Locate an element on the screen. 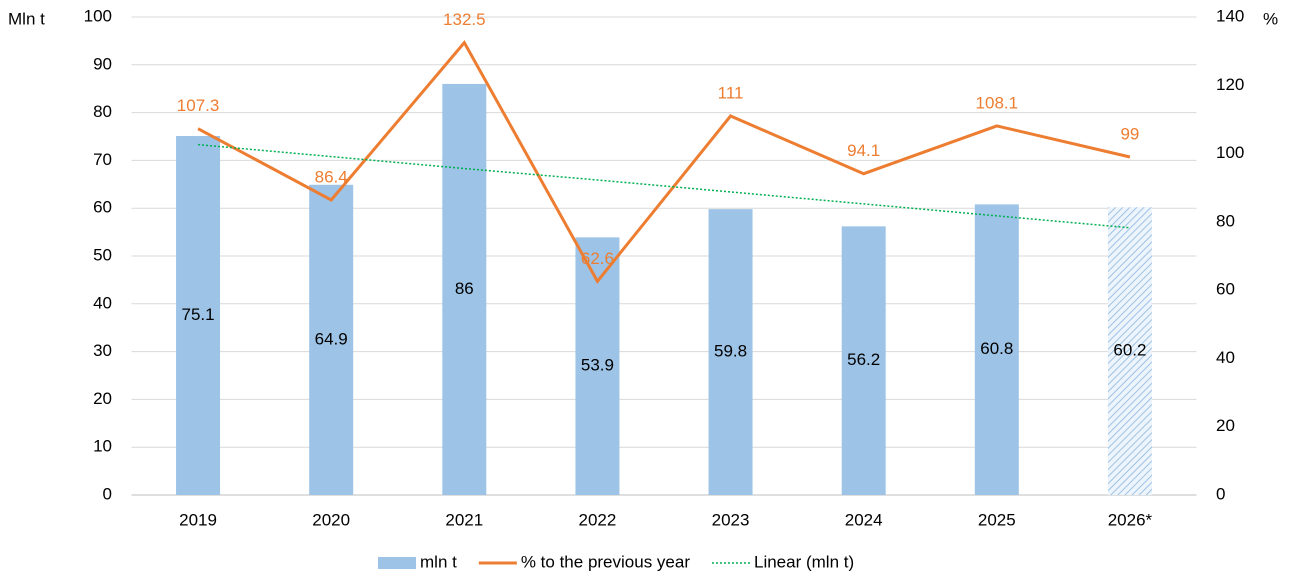  y-tick-label: 0 is located at coordinates (107, 493).